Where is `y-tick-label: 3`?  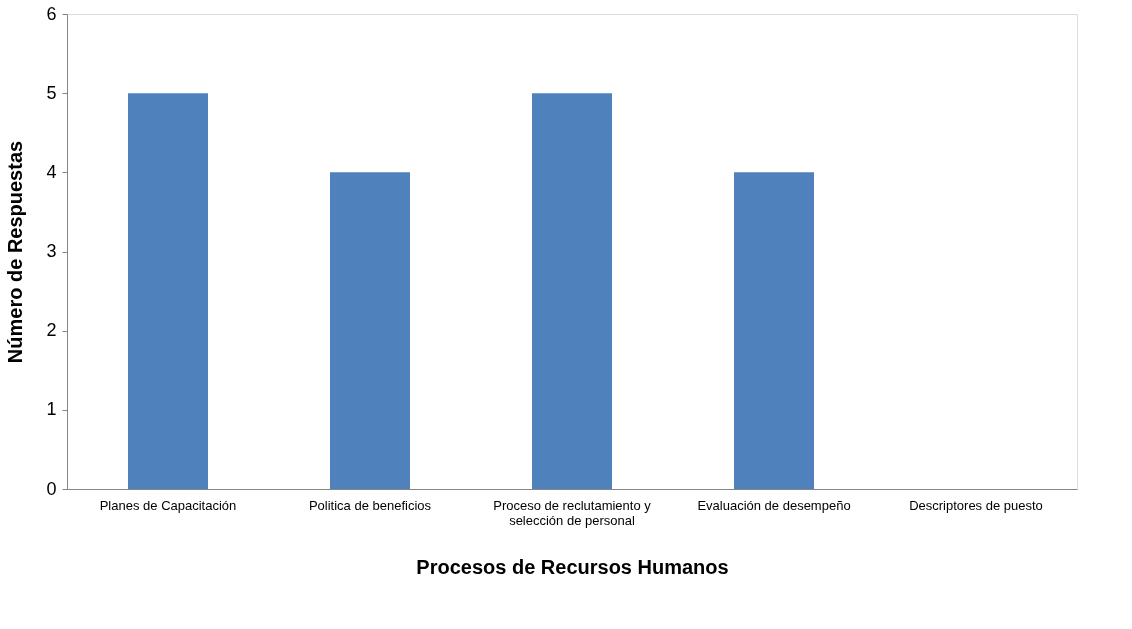
y-tick-label: 3 is located at coordinates (51, 251).